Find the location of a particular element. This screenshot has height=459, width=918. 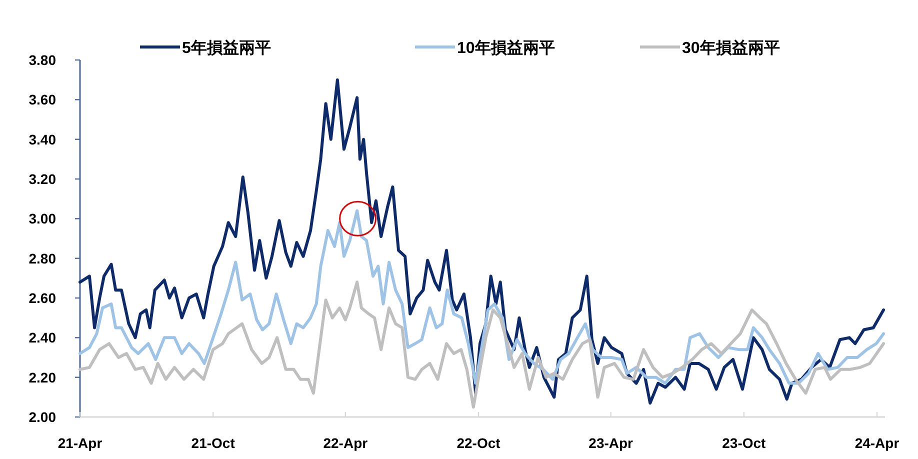

y-tick-label: 3.20 is located at coordinates (42, 179).